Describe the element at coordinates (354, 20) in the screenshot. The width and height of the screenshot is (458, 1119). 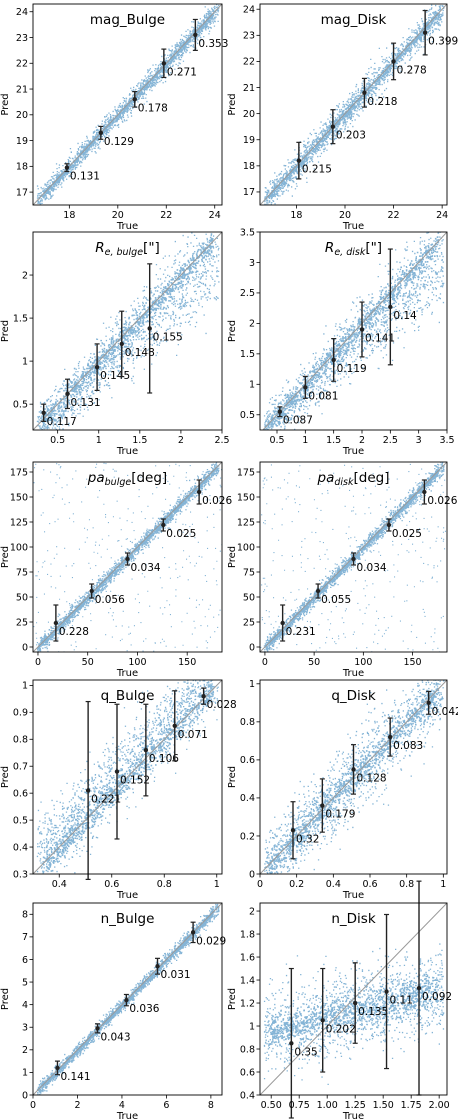
I see `panel-title: mag_Disk` at that location.